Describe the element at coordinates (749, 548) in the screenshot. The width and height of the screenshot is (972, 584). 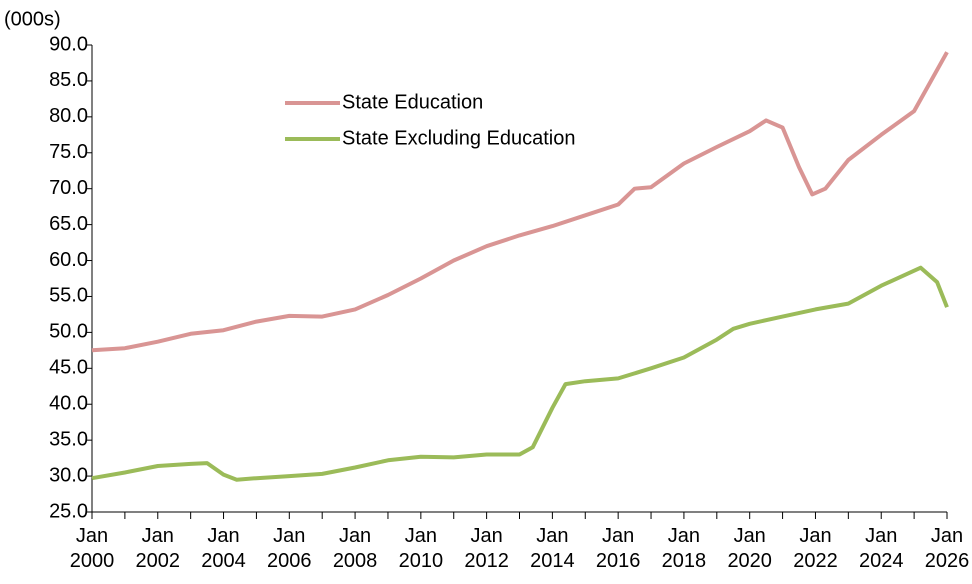
I see `x-tick-label: Jan 2020` at that location.